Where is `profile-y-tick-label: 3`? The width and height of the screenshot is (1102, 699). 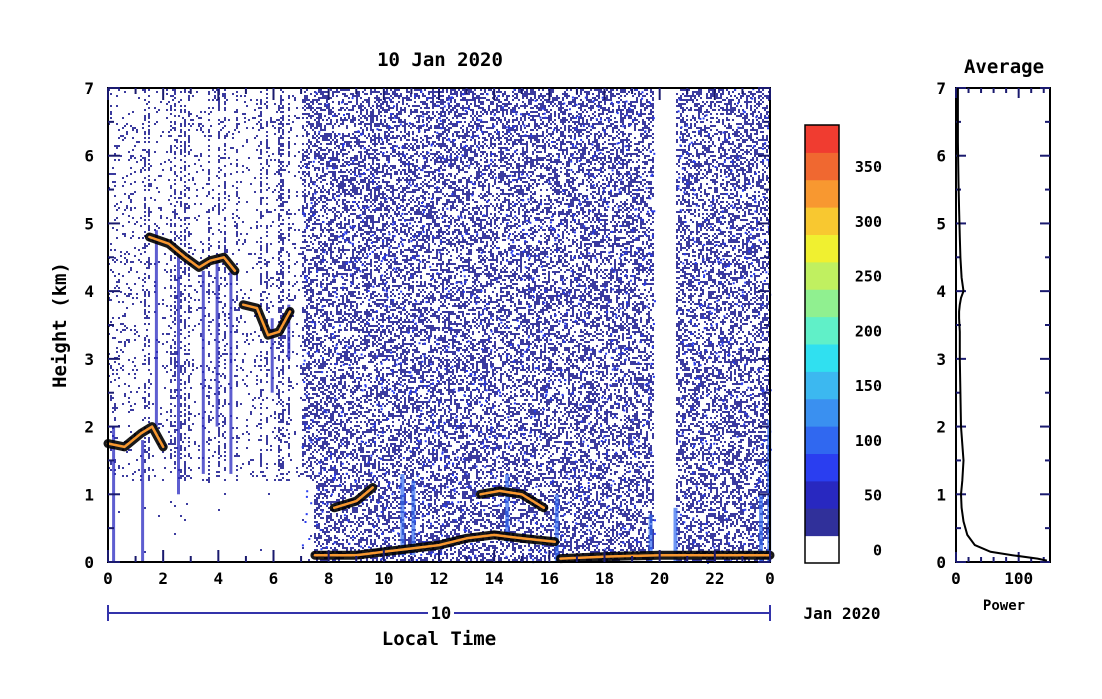
profile-y-tick-label: 3 is located at coordinates (941, 359).